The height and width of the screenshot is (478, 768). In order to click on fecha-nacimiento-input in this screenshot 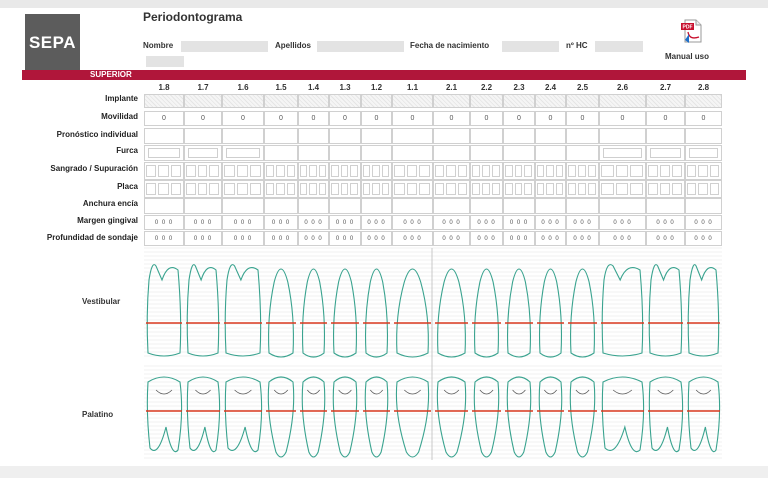, I will do `click(530, 46)`.